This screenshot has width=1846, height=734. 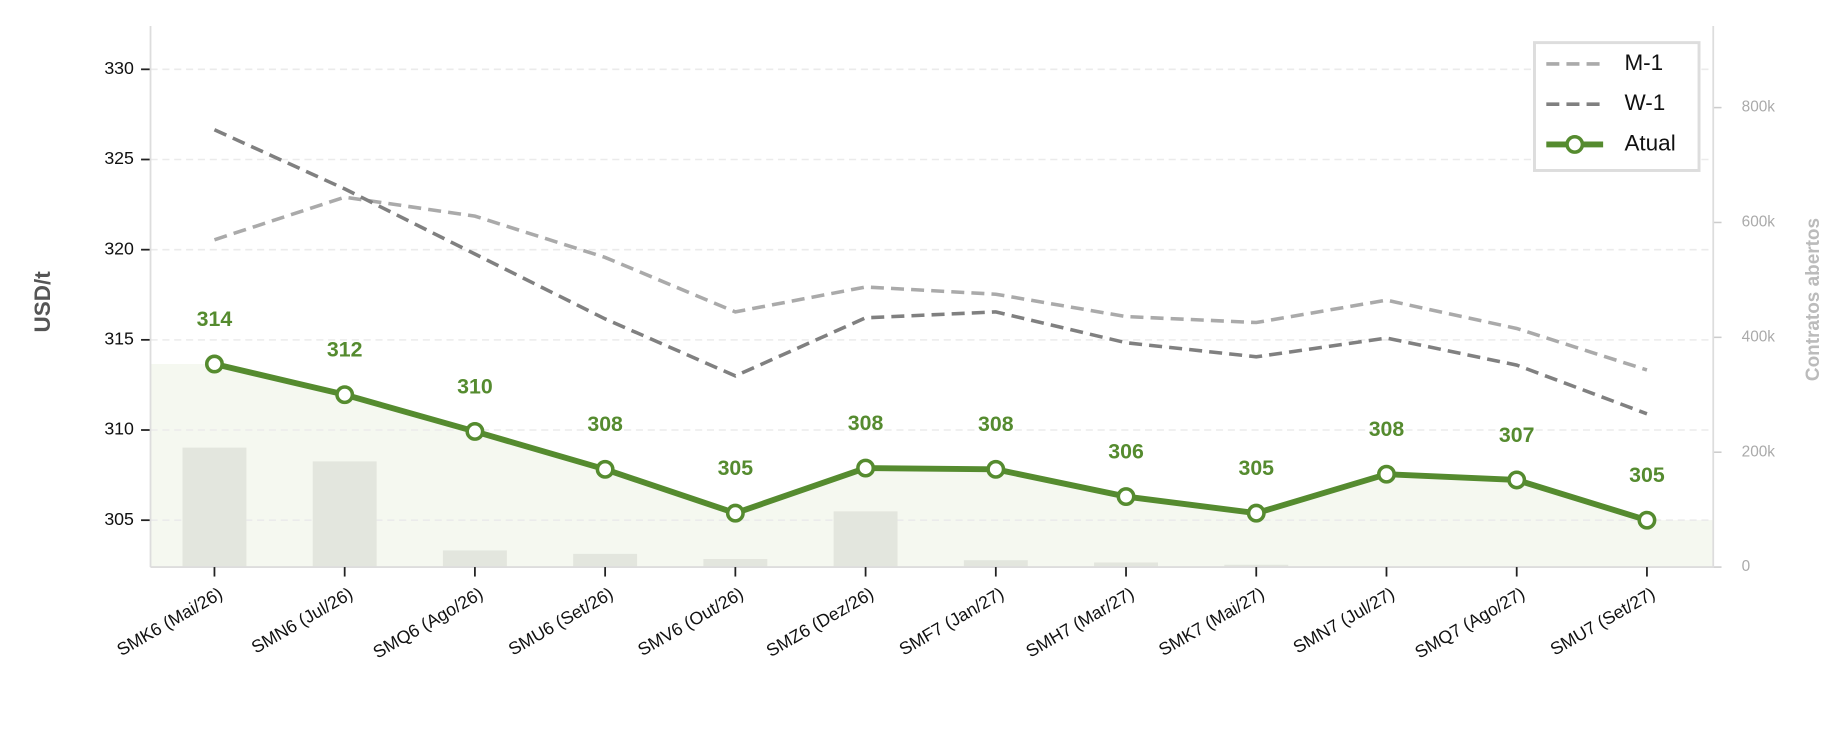 What do you see at coordinates (952, 621) in the screenshot?
I see `x-tick-label: SMF7 (Jan/27)` at bounding box center [952, 621].